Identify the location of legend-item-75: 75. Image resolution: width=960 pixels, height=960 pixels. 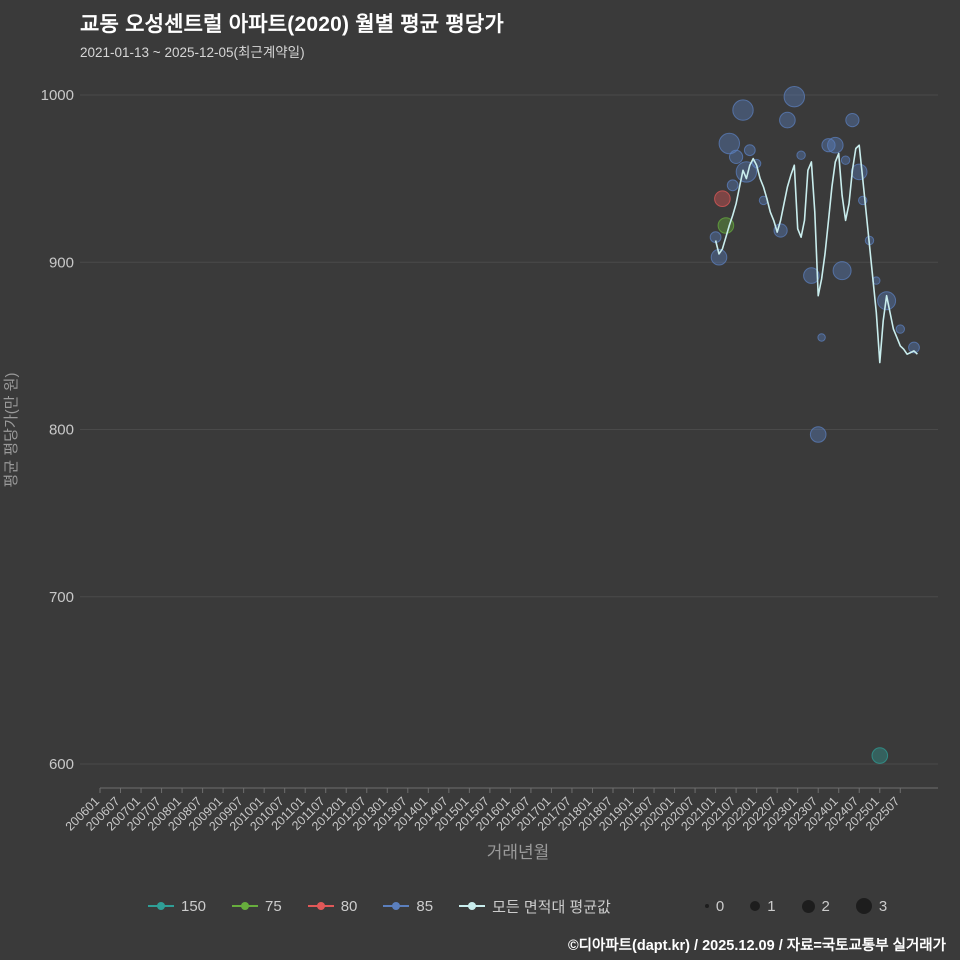
(257, 906).